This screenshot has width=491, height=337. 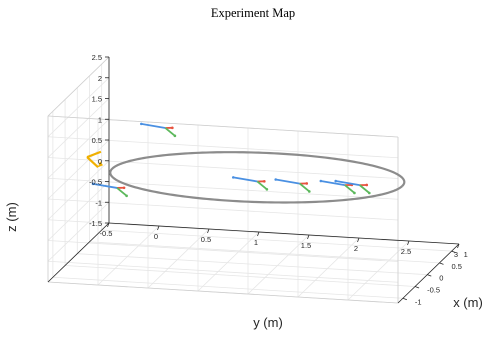 What do you see at coordinates (441, 278) in the screenshot?
I see `x-tick-label: 0` at bounding box center [441, 278].